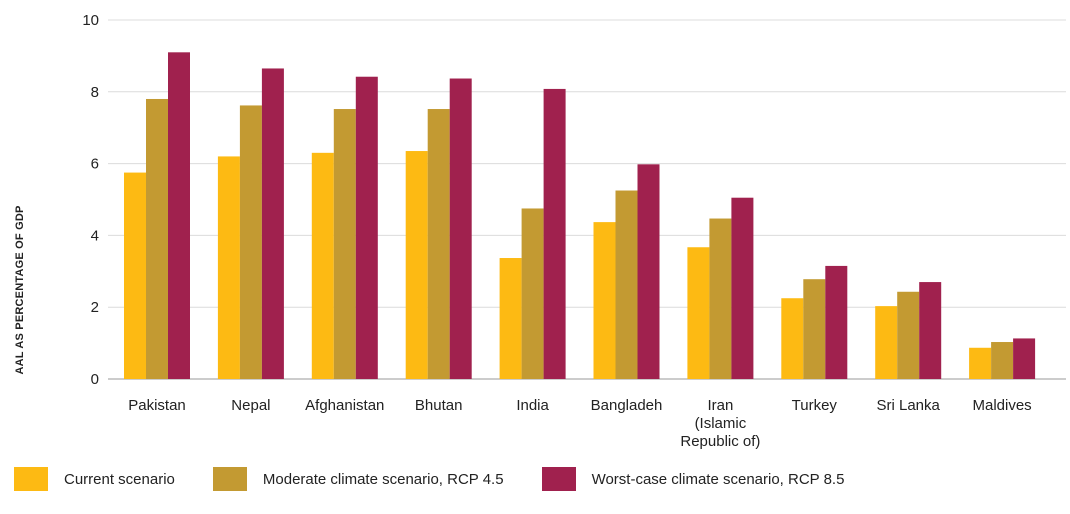 The height and width of the screenshot is (514, 1070). What do you see at coordinates (20, 290) in the screenshot?
I see `y-axis-label: AAL AS PERCENTAGE OF GDP` at bounding box center [20, 290].